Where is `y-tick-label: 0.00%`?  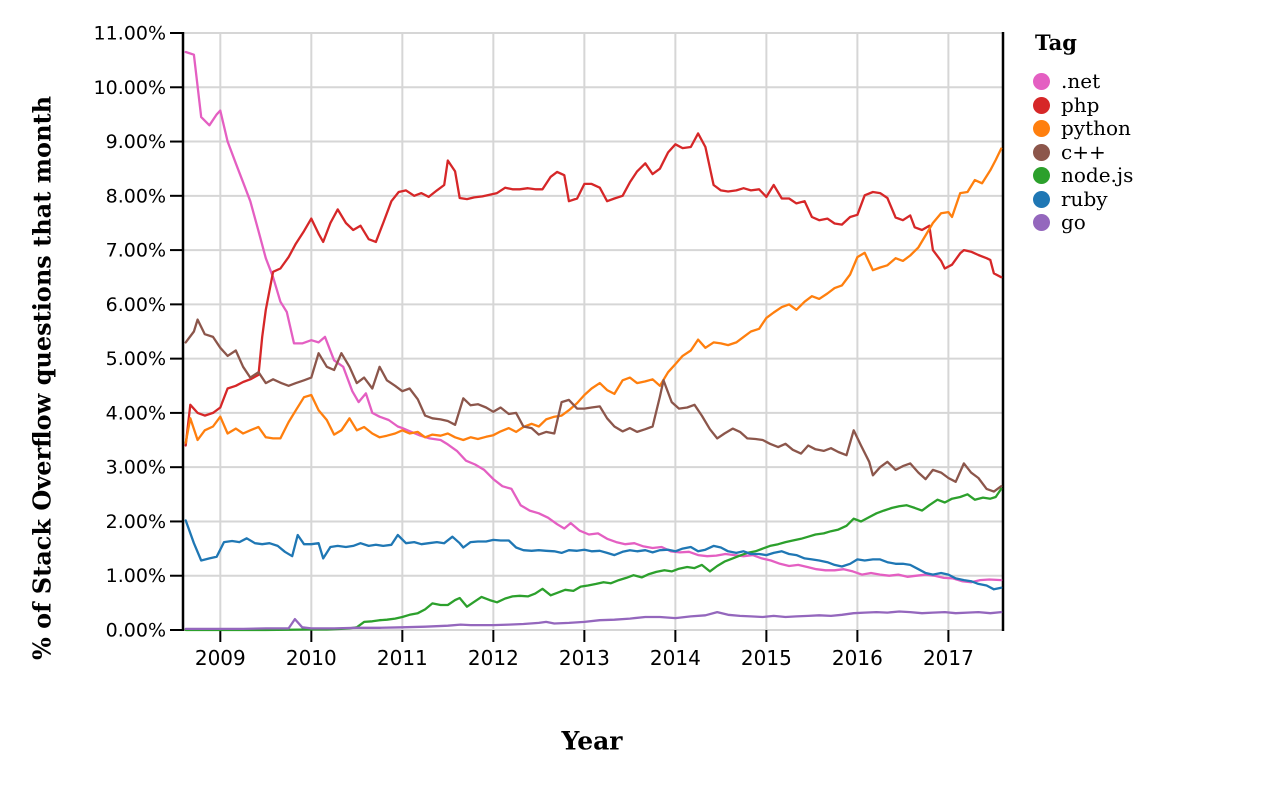
y-tick-label: 0.00% is located at coordinates (136, 631).